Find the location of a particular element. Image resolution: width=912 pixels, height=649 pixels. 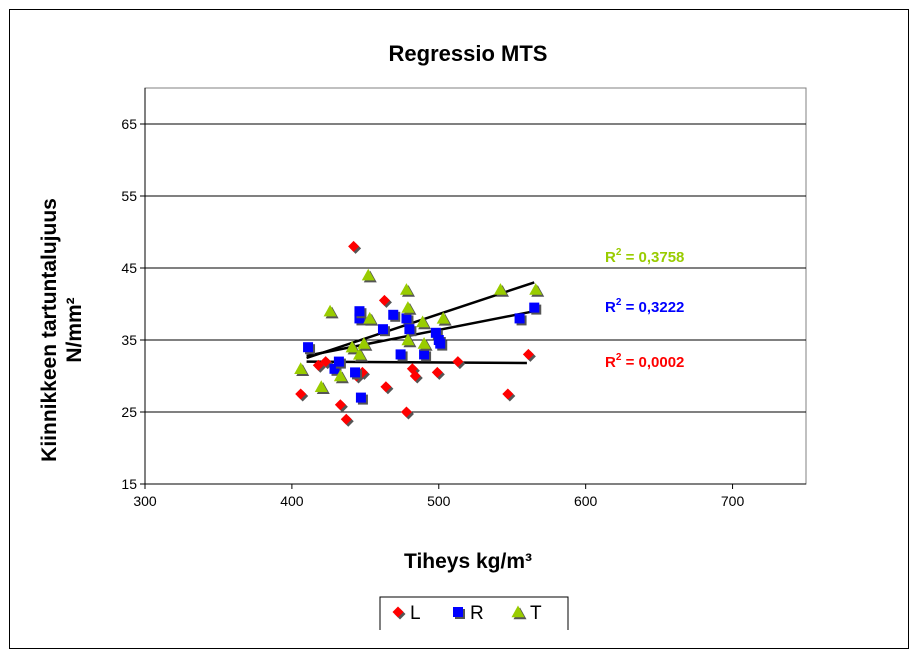

point-R-16-shape is located at coordinates (519, 318).